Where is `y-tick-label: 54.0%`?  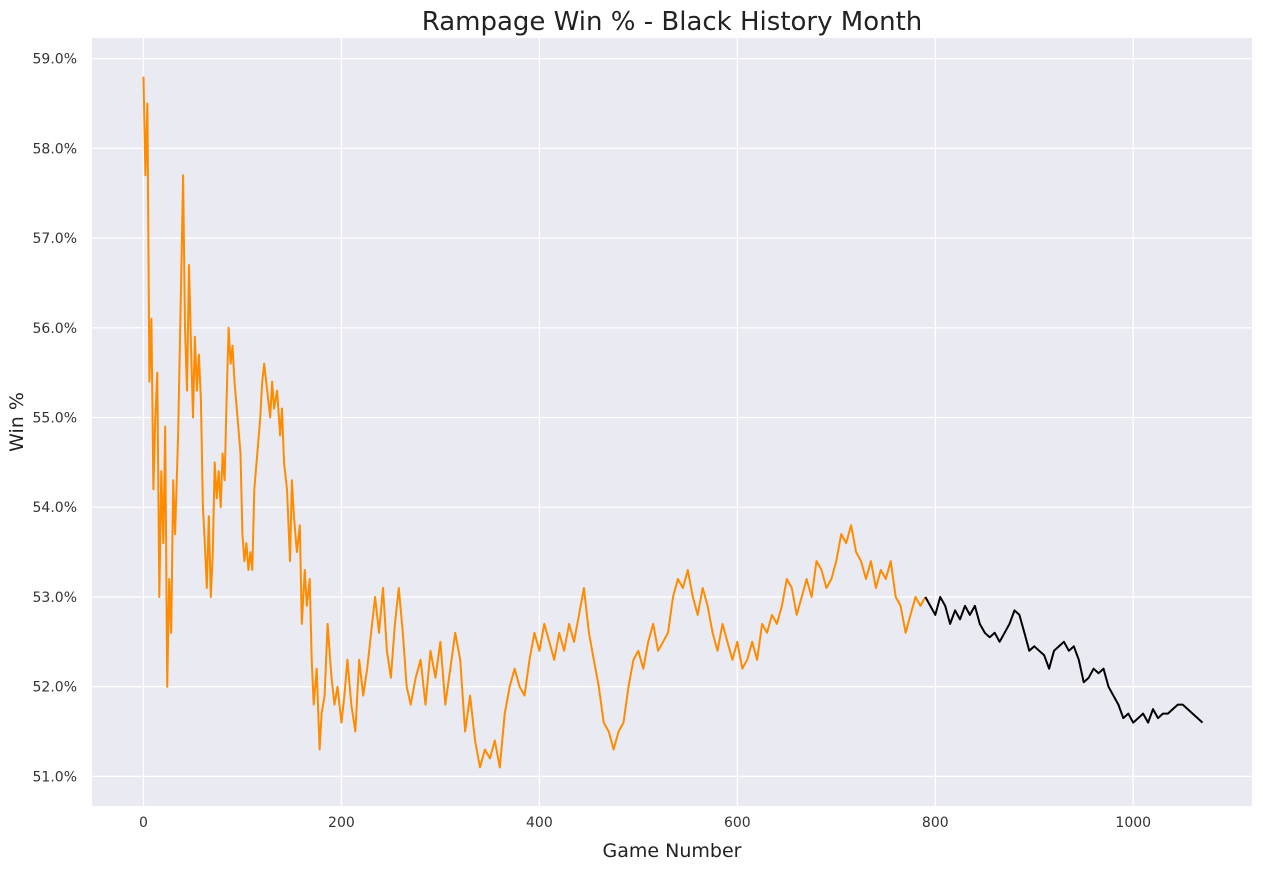
y-tick-label: 54.0% is located at coordinates (55, 508).